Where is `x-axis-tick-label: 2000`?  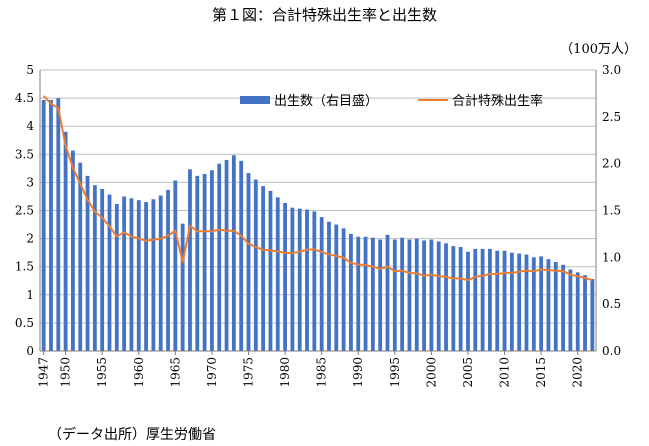 x-axis-tick-label: 2000 is located at coordinates (431, 372).